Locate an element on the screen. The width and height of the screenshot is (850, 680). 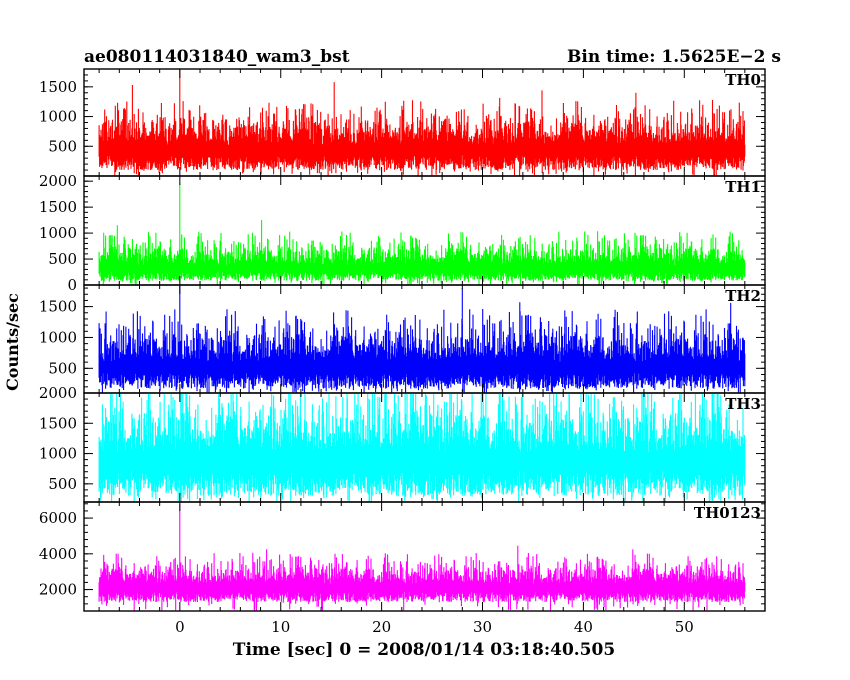
panel-label: TH0 is located at coordinates (743, 80).